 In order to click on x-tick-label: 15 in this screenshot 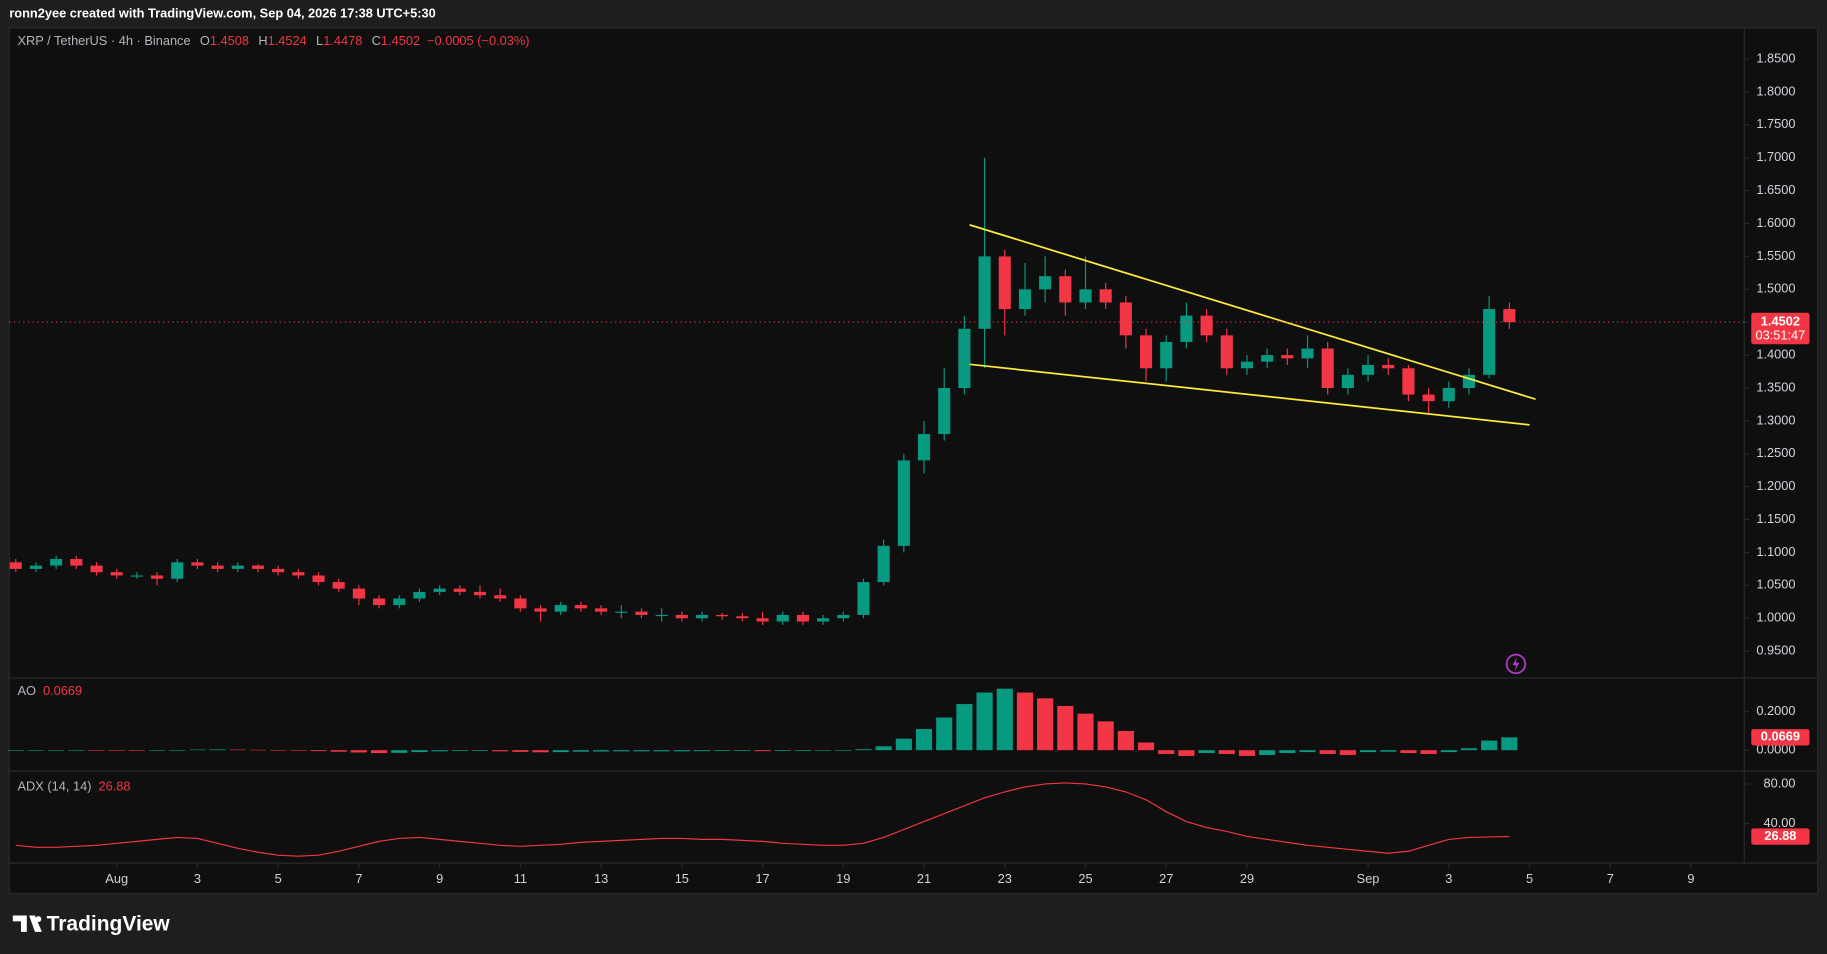, I will do `click(682, 878)`.